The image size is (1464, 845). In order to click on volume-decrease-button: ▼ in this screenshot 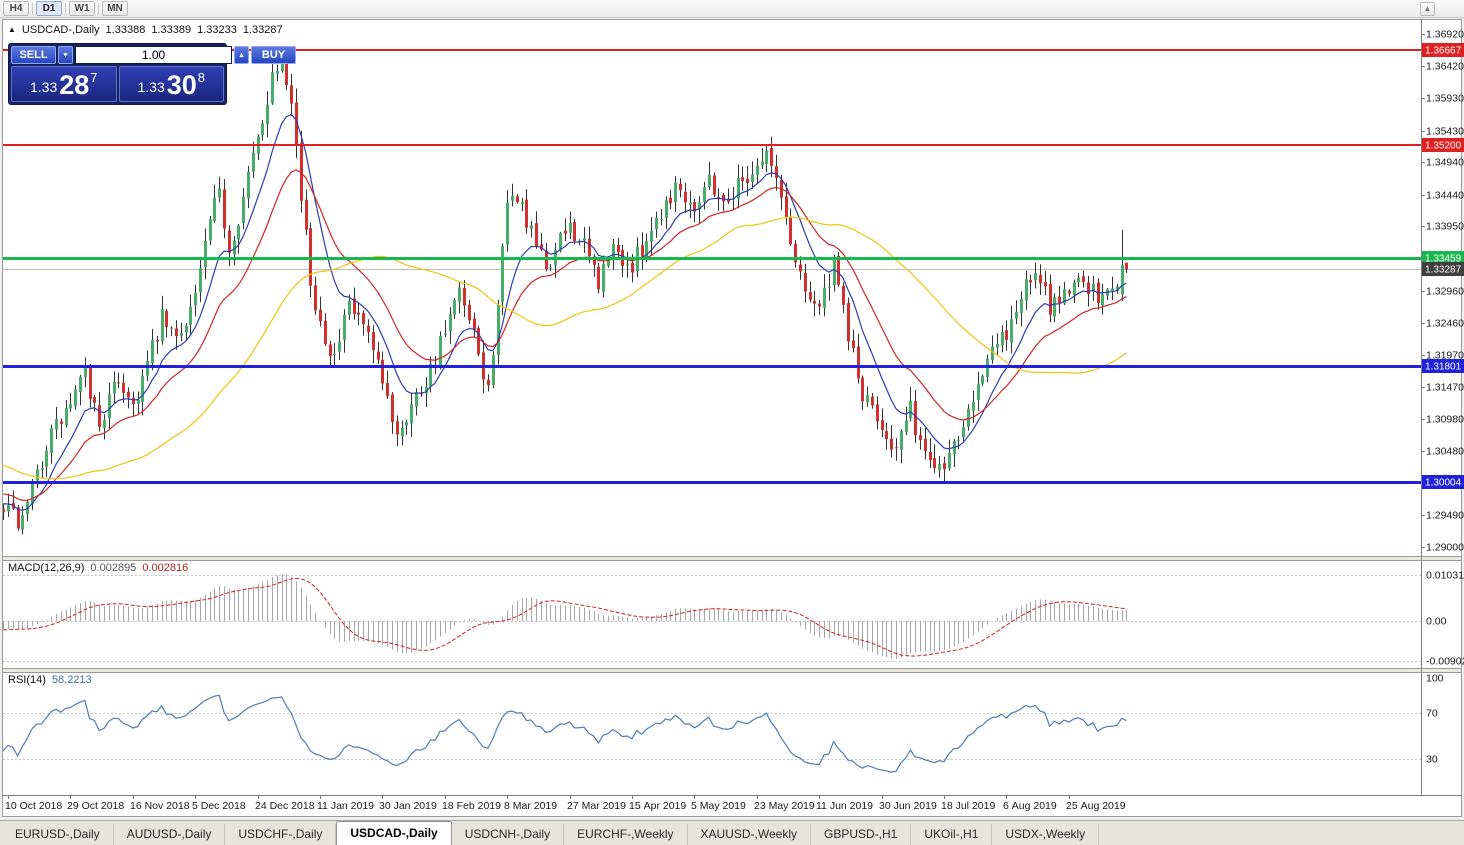, I will do `click(65, 55)`.